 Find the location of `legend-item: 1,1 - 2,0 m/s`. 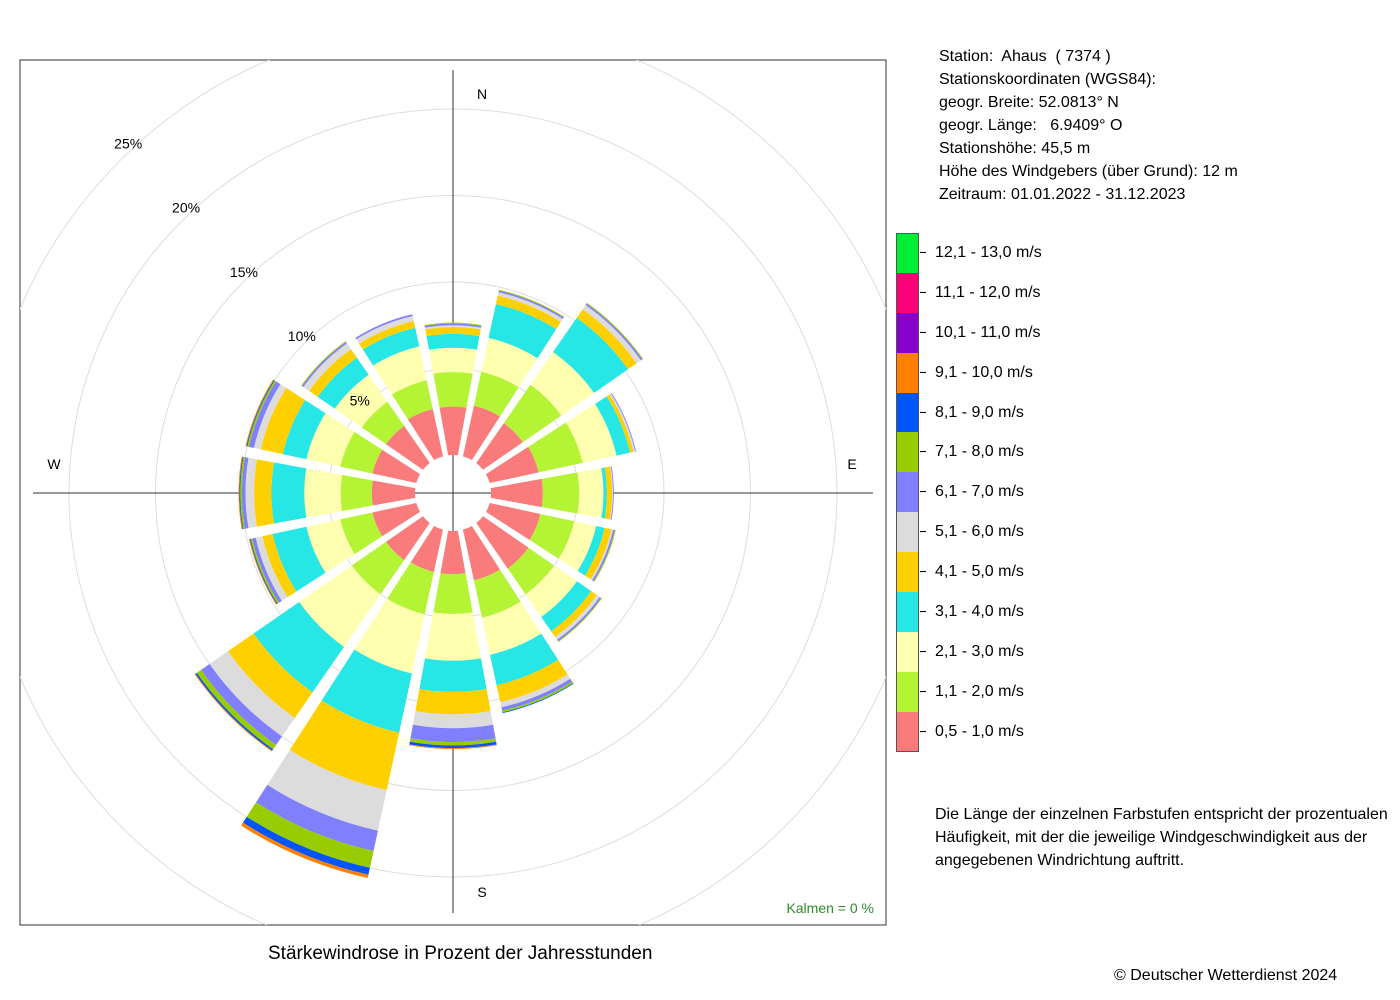

legend-item: 1,1 - 2,0 m/s is located at coordinates (1006, 691).